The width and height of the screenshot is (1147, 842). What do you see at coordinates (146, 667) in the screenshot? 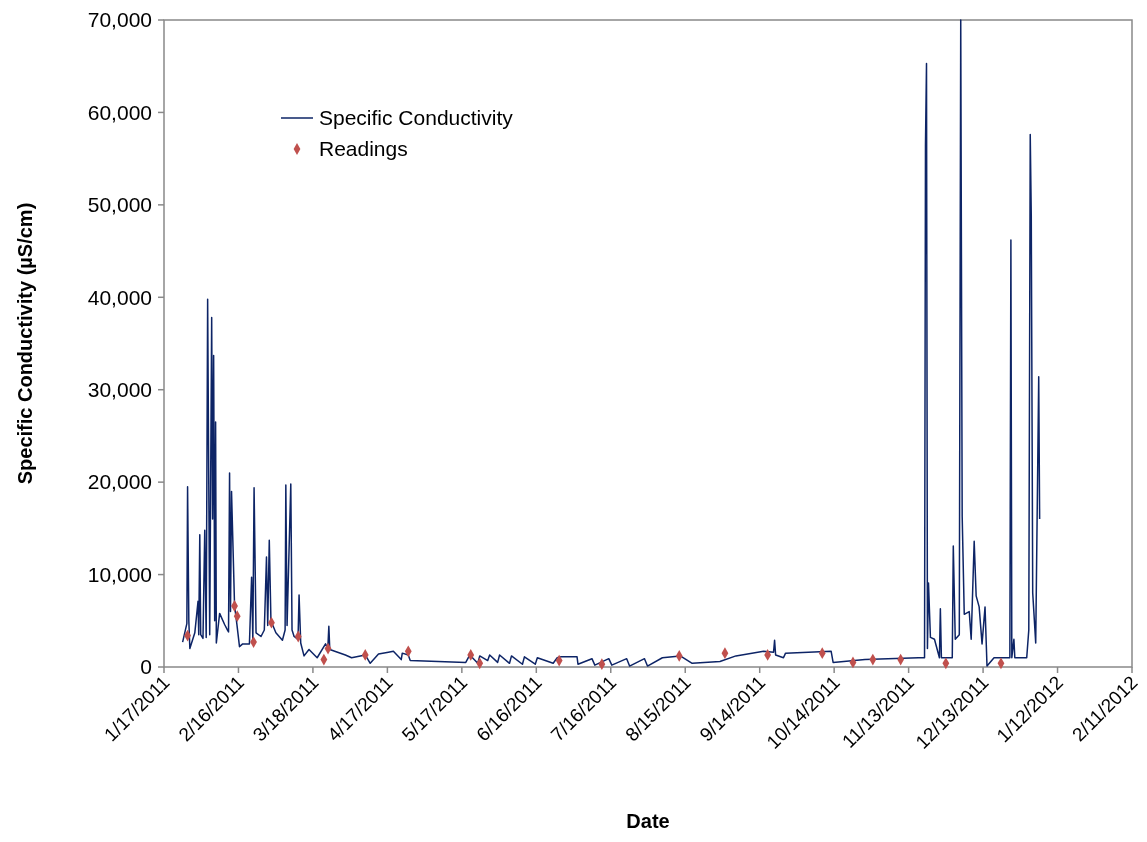
I see `y-tick-label: 0` at bounding box center [146, 667].